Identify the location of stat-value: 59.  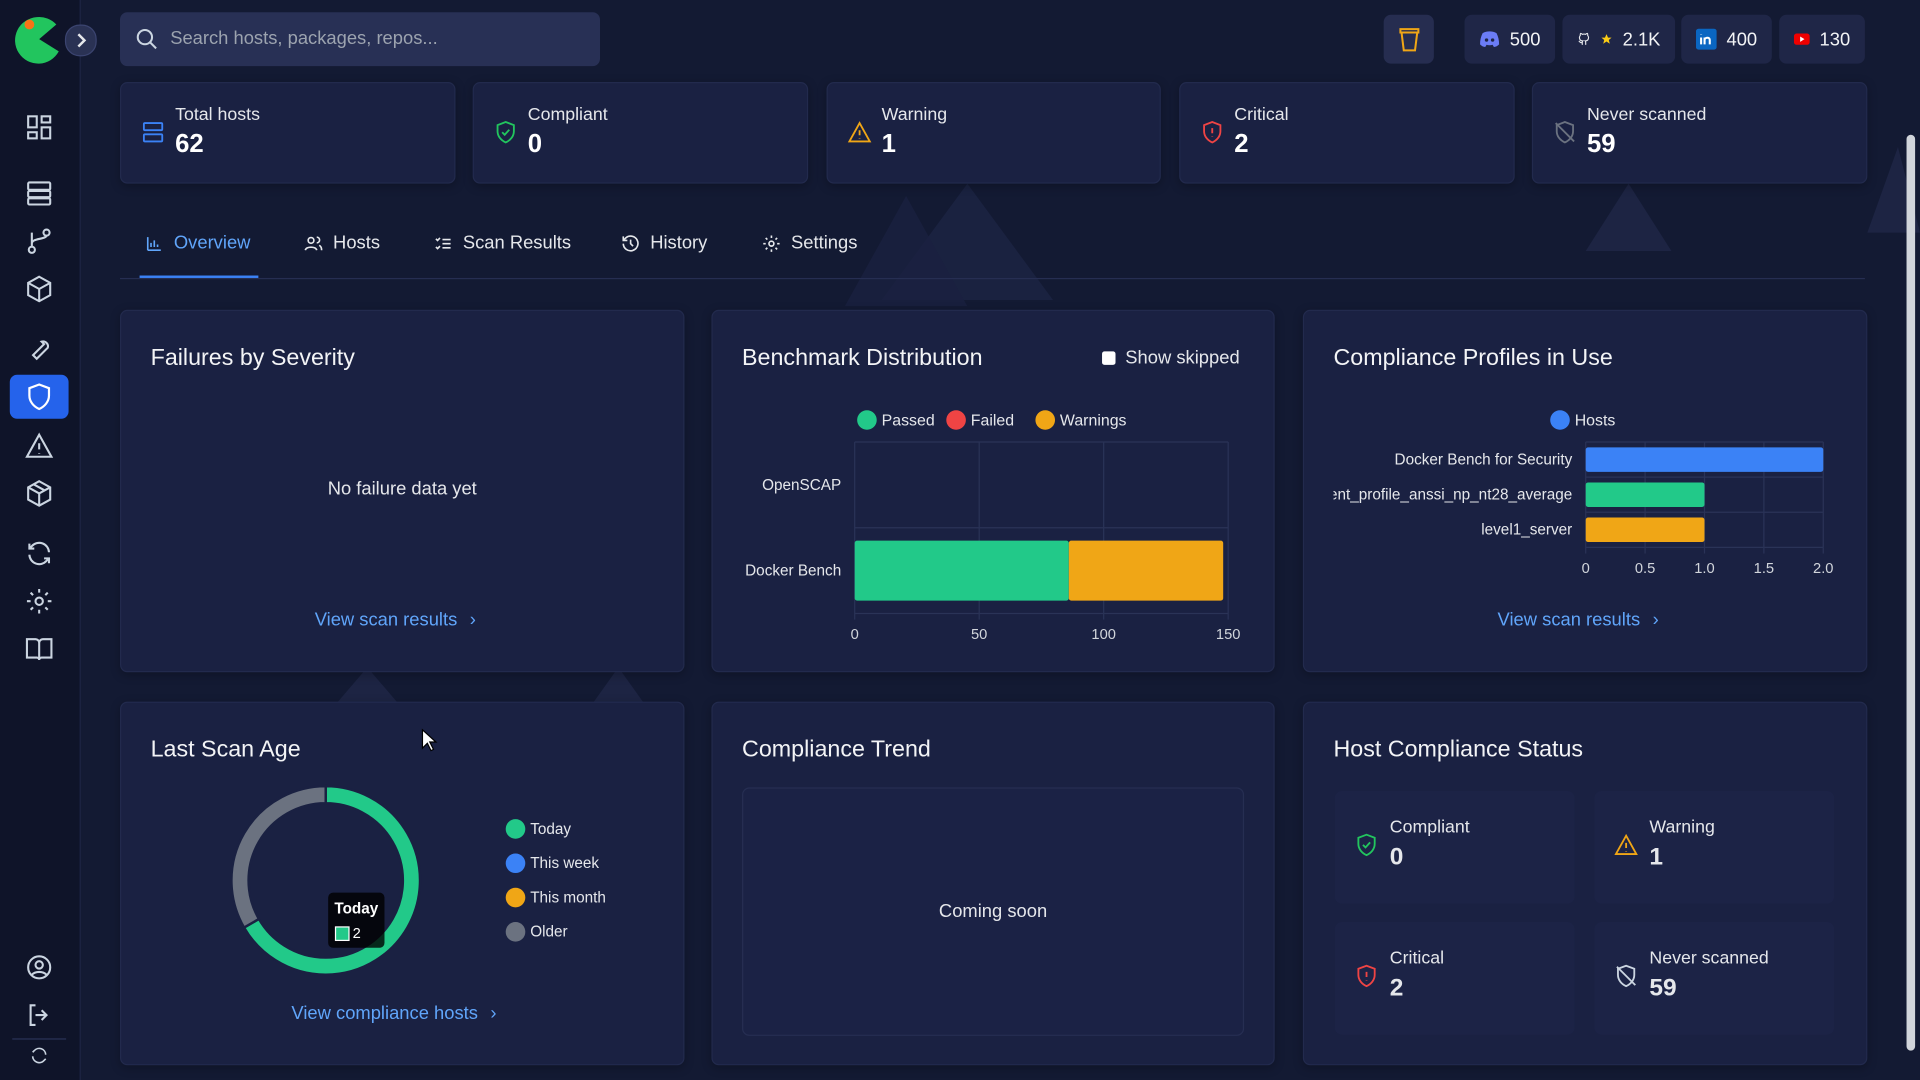
(1601, 143).